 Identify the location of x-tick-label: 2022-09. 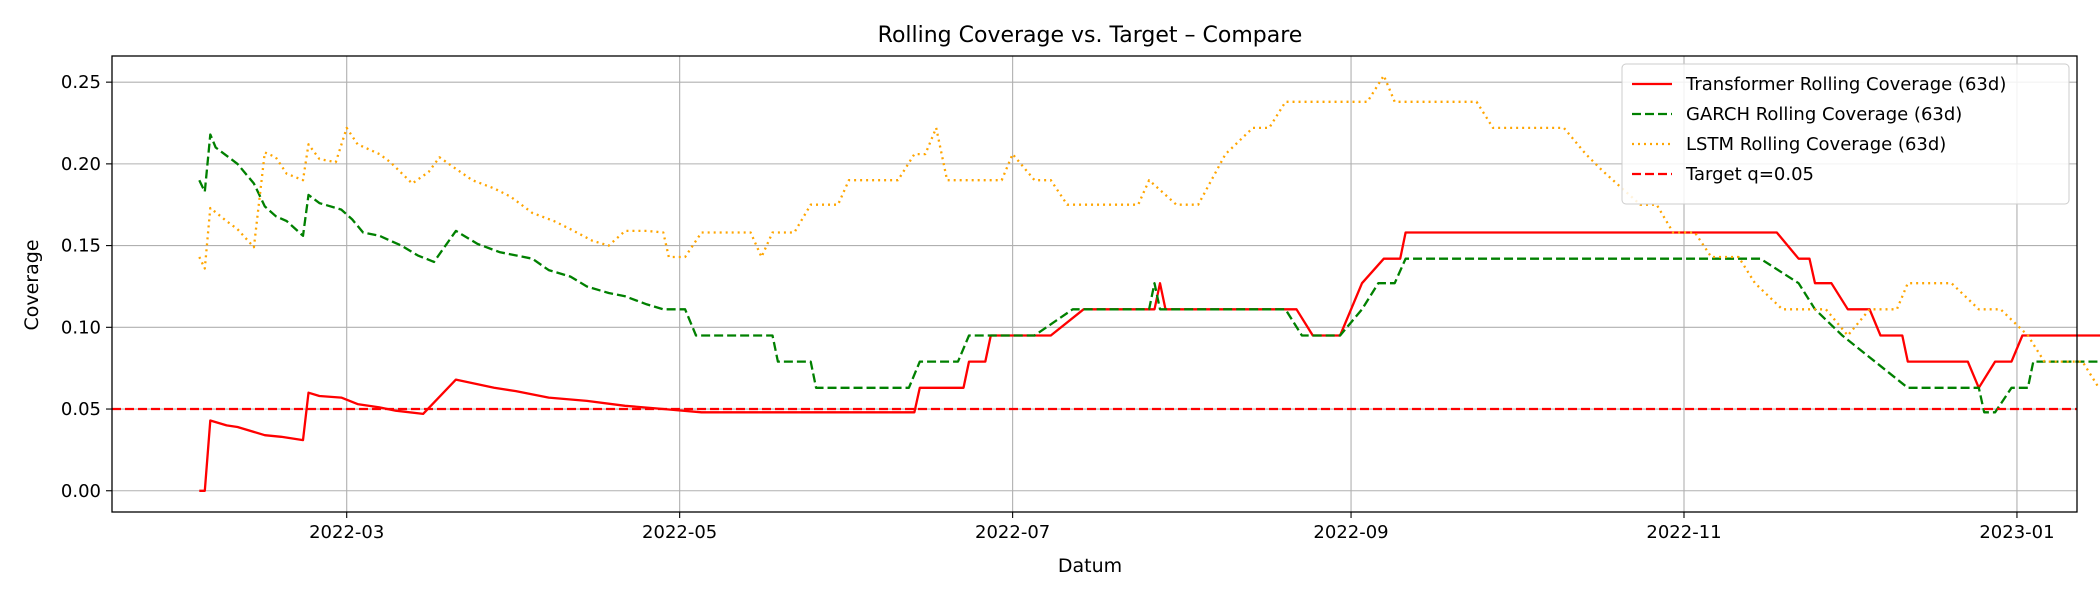
(1350, 532).